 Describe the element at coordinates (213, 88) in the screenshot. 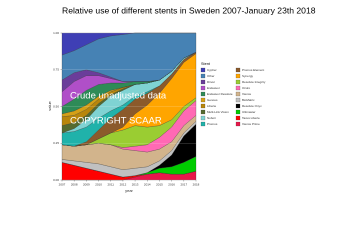

I see `legend-label: Endeavor` at that location.